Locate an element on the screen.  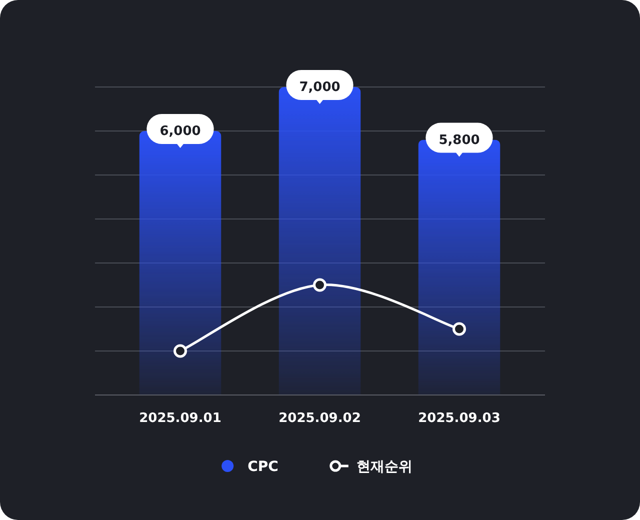
x-tick-label: 2025.09.01 is located at coordinates (180, 418).